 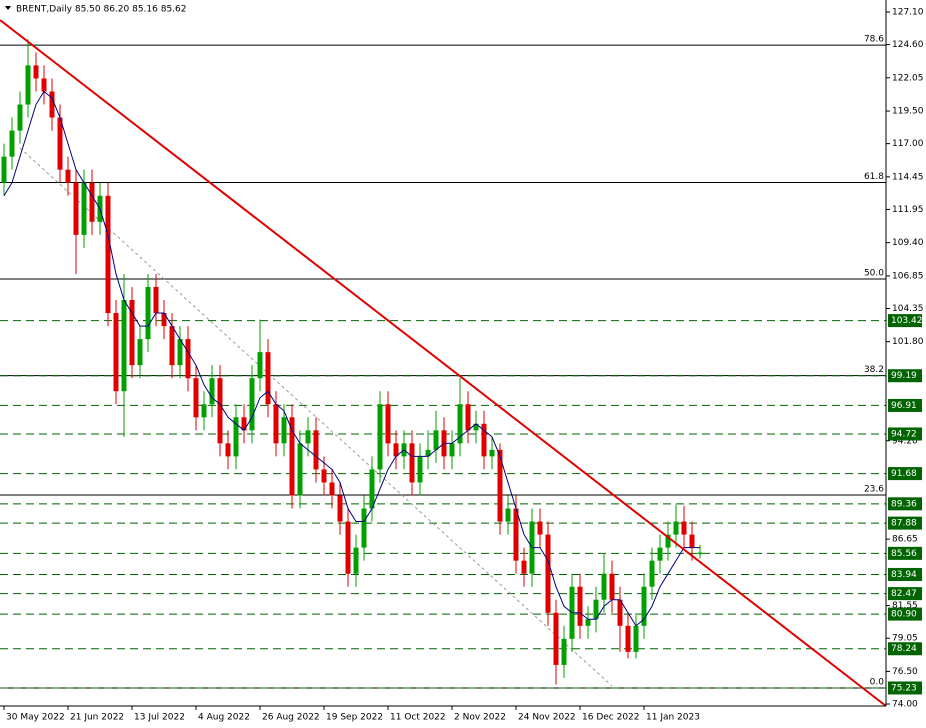 I want to click on y-tick-label: 122.05, so click(x=908, y=78).